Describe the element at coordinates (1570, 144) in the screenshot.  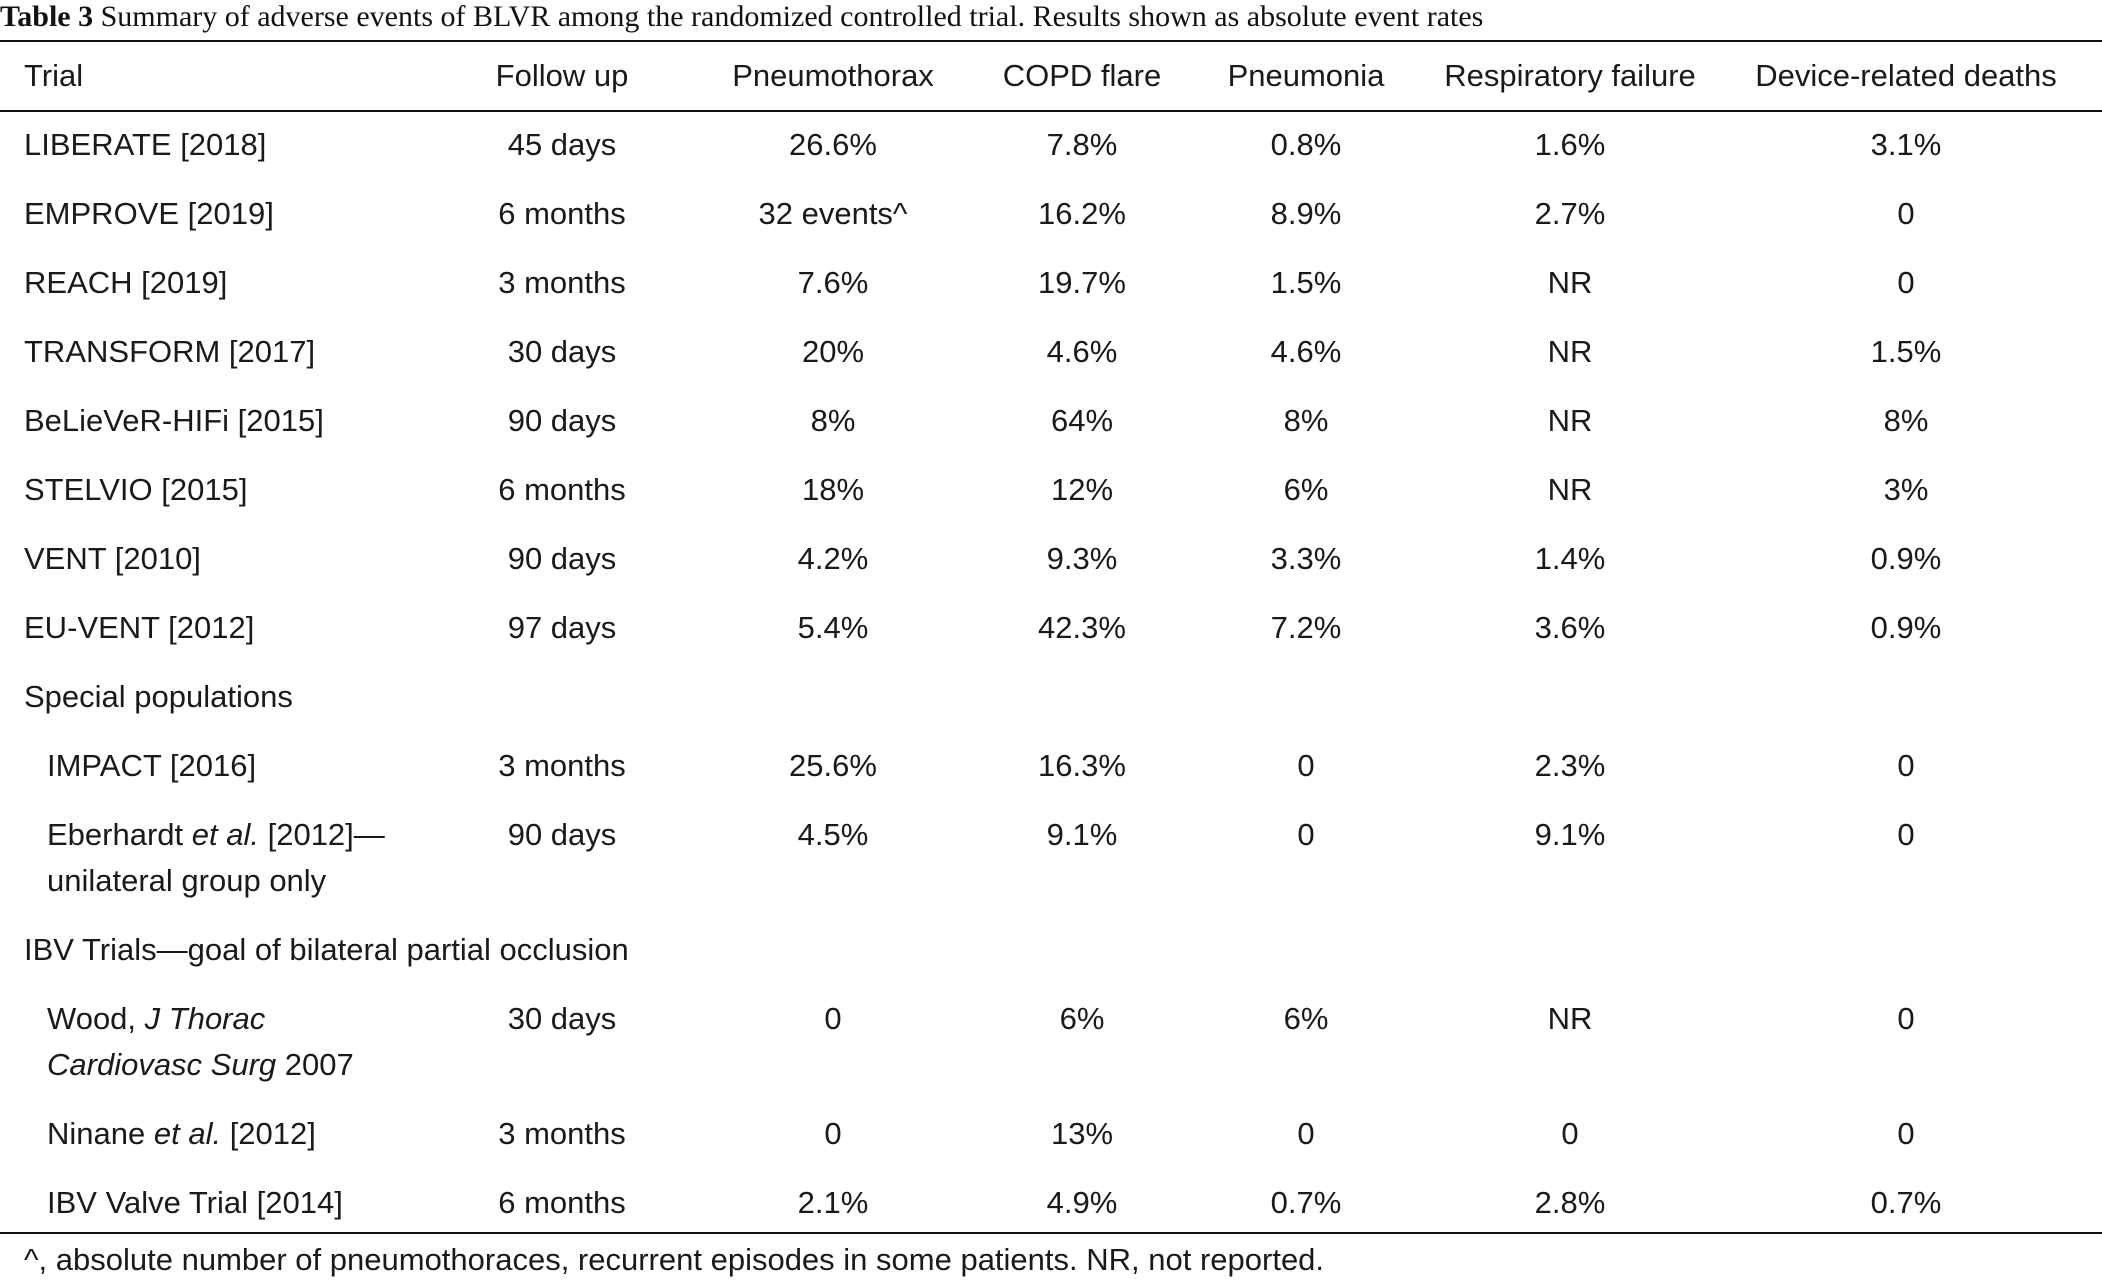
I see `respiratory-failure-cell: 1.6%` at that location.